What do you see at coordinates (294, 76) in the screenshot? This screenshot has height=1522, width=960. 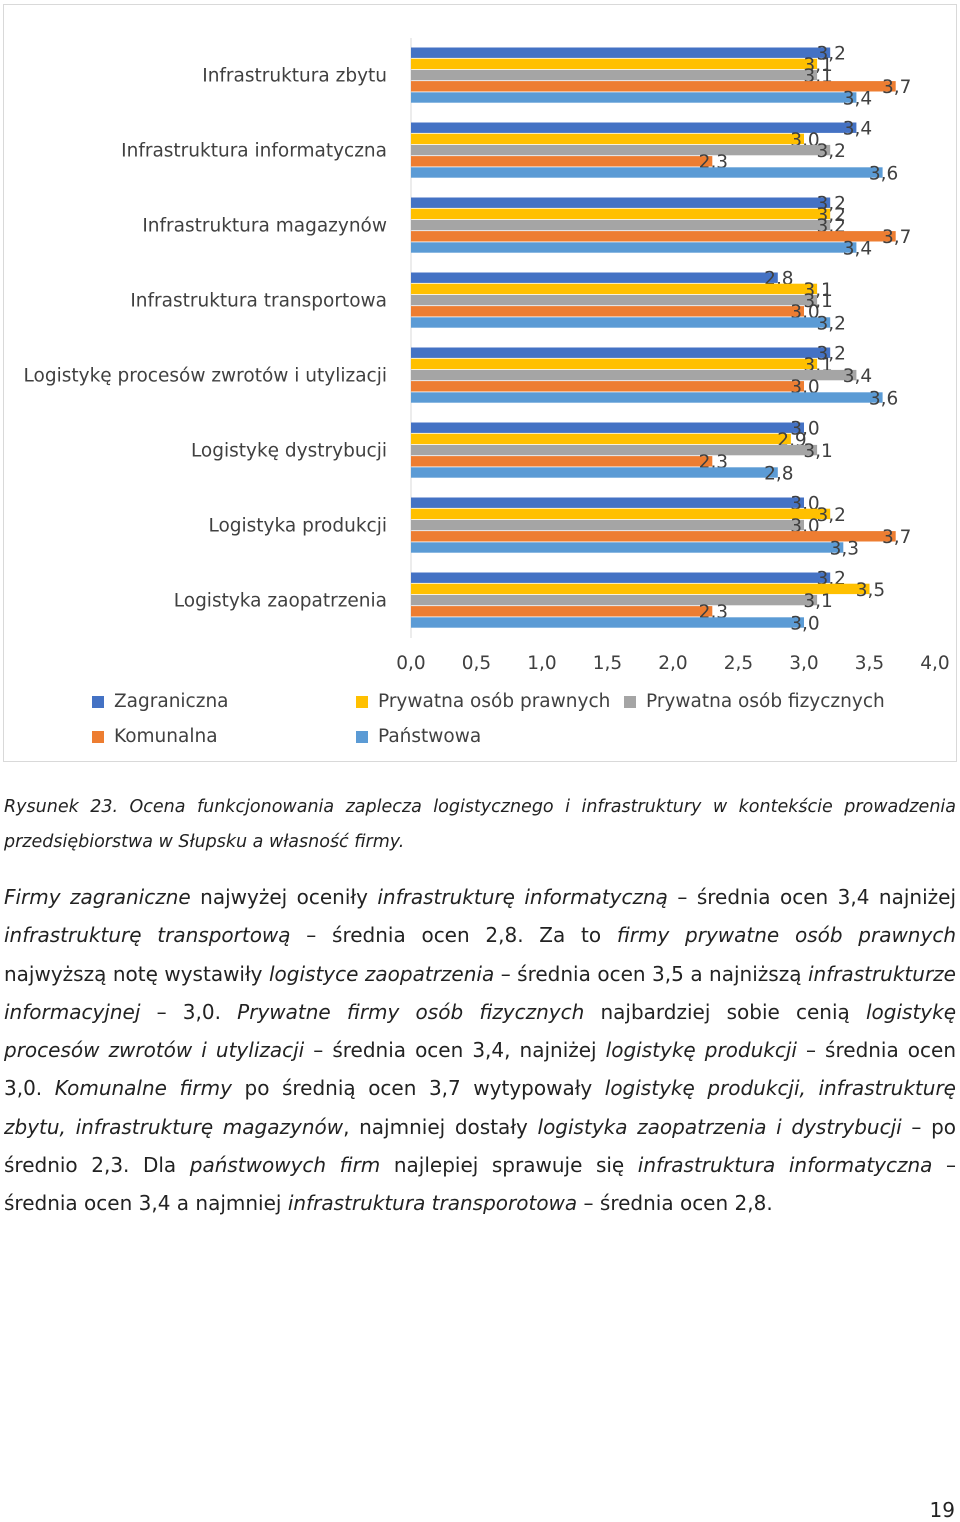 I see `category-label: Infrastruktura zbytu` at bounding box center [294, 76].